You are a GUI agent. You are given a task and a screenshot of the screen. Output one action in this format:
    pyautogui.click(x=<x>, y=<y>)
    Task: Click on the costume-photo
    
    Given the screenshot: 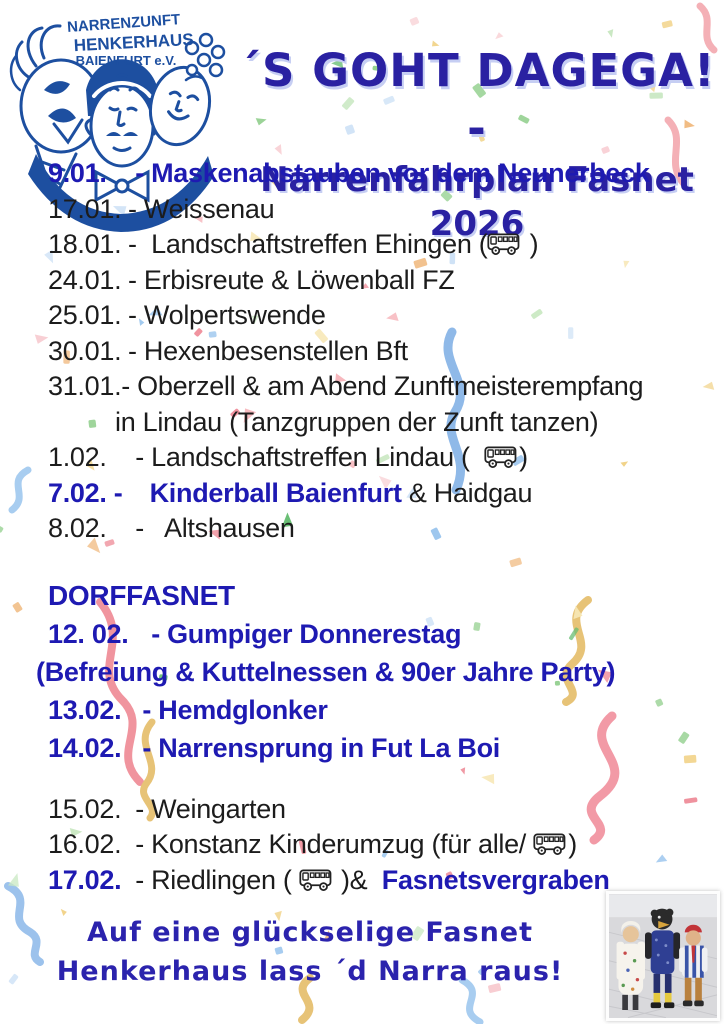 What is the action you would take?
    pyautogui.click(x=663, y=956)
    